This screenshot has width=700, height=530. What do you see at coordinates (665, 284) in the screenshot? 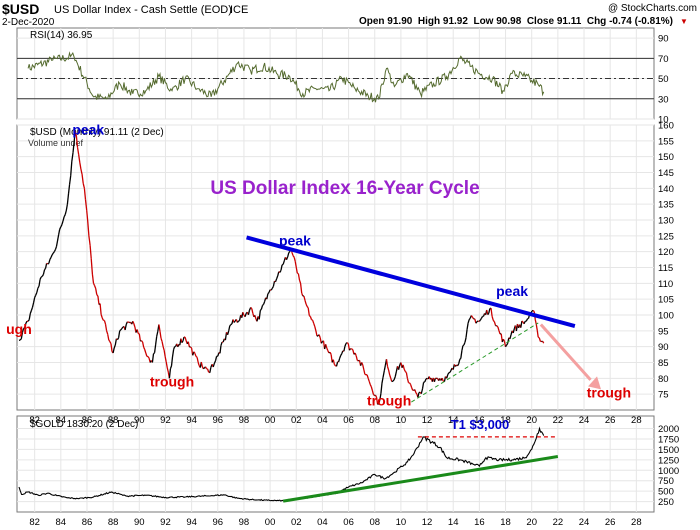
I see `usd-y-tick-label: 110` at bounding box center [665, 284].